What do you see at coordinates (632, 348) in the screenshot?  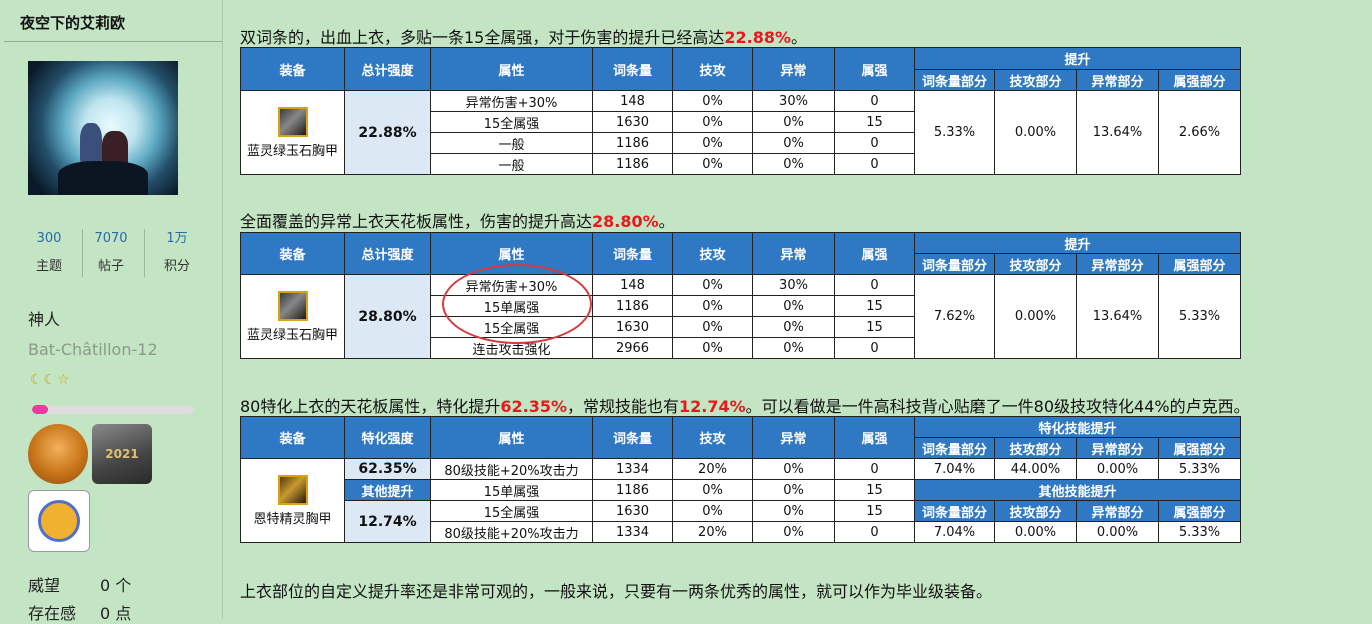 I see `cell: 2966` at bounding box center [632, 348].